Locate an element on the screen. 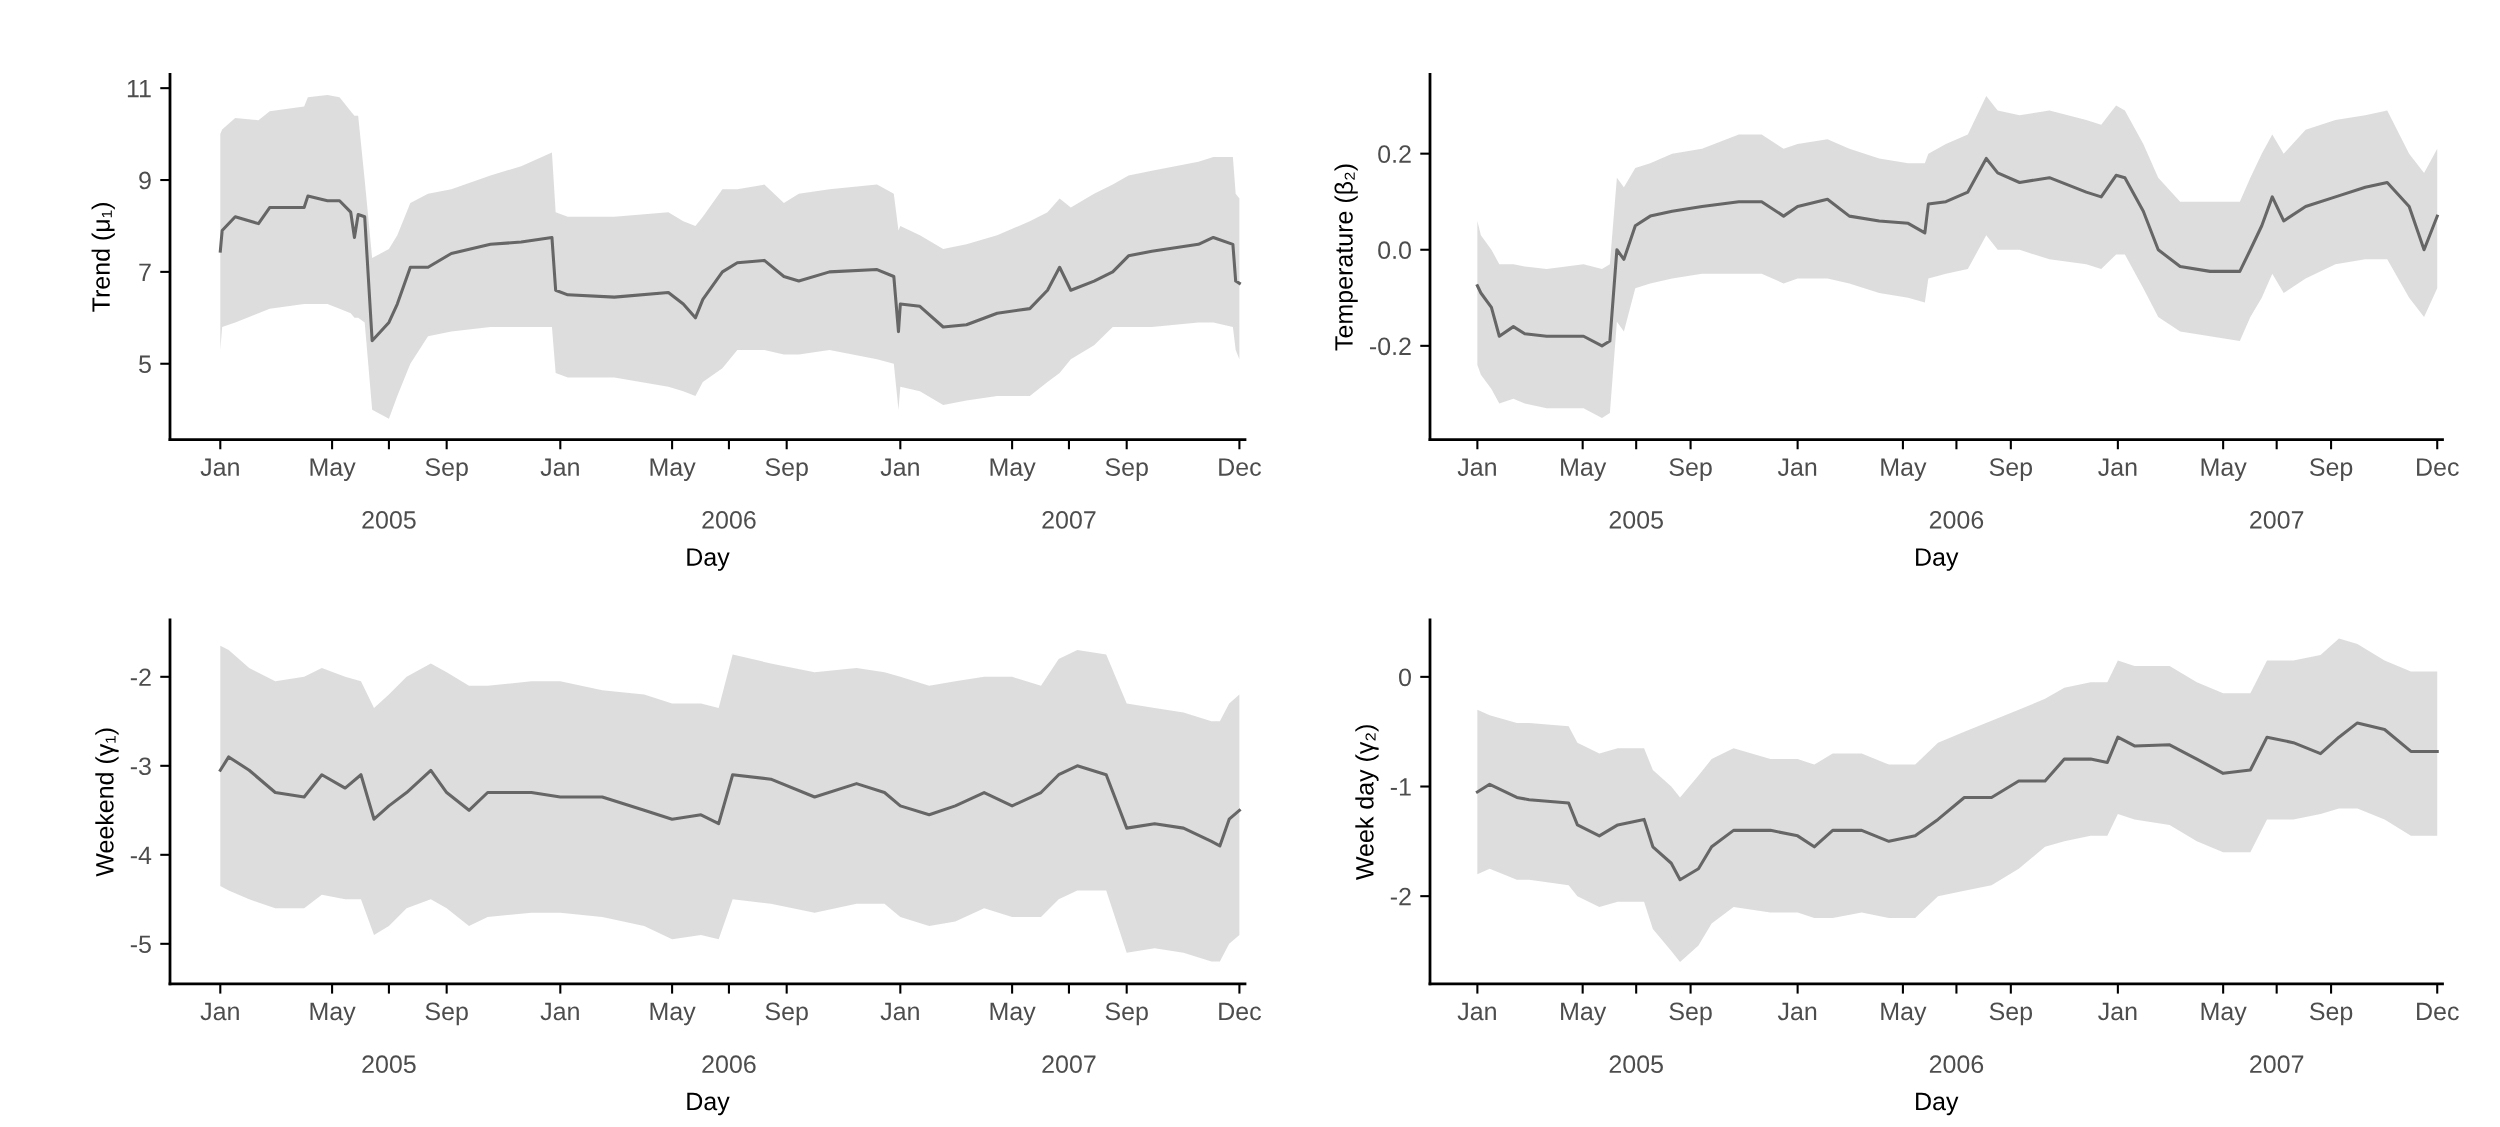 The height and width of the screenshot is (1127, 2500). y-tick-label: -5 is located at coordinates (140, 944).